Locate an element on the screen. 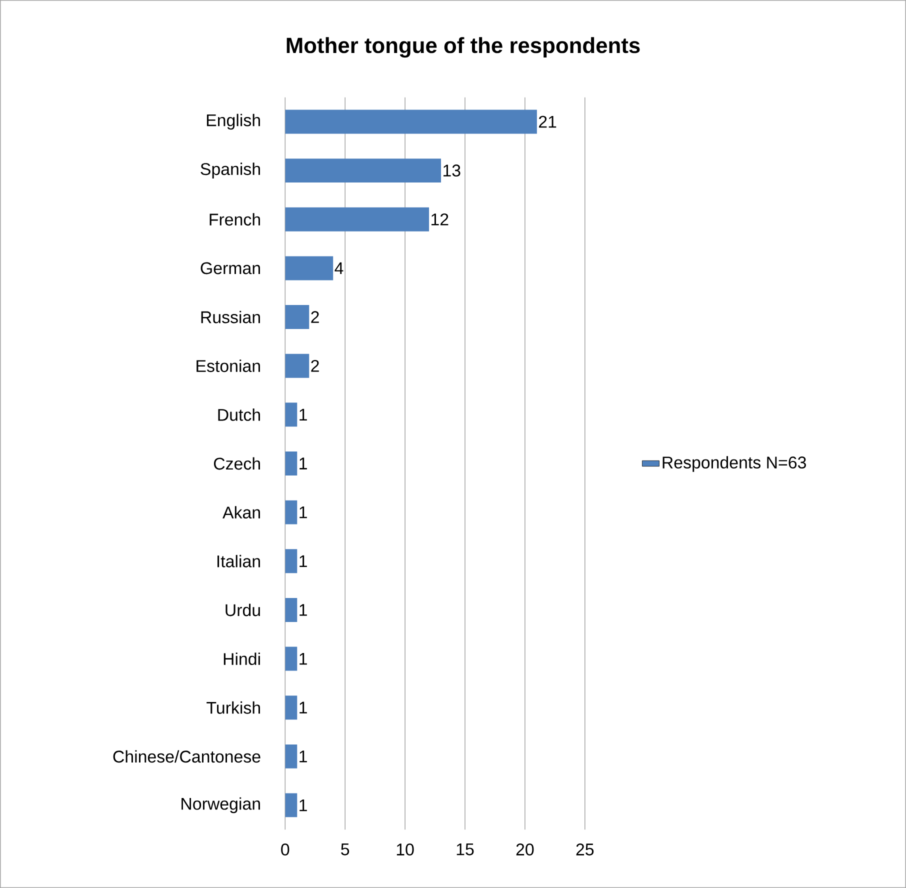  legend-label: Respondents N=63 is located at coordinates (734, 464).